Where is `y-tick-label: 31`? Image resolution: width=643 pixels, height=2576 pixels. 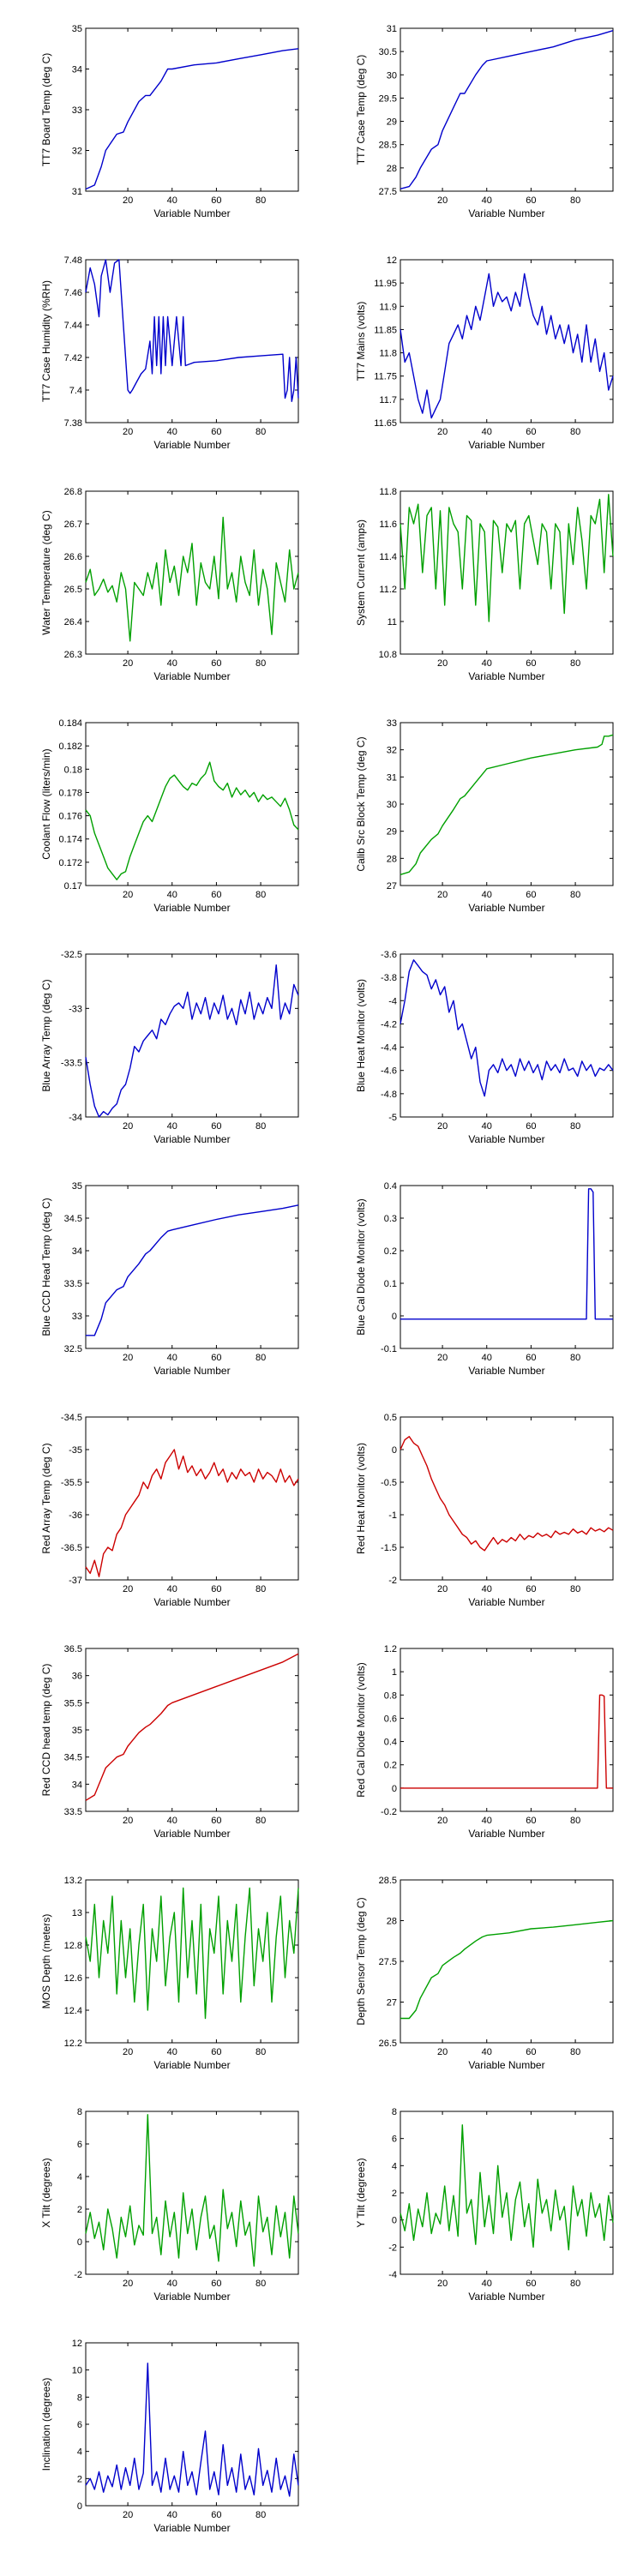 y-tick-label: 31 is located at coordinates (77, 192).